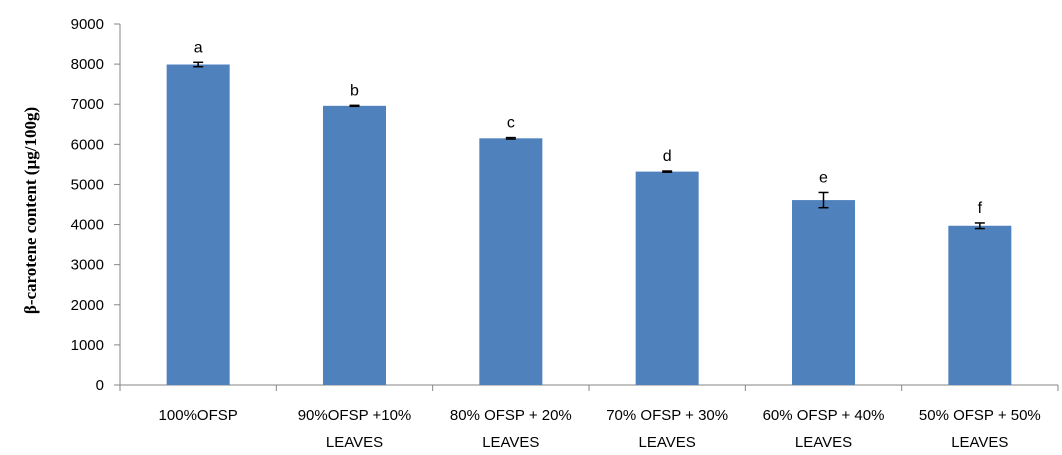 The width and height of the screenshot is (1062, 455). What do you see at coordinates (87, 24) in the screenshot?
I see `y-tick-label: 9000` at bounding box center [87, 24].